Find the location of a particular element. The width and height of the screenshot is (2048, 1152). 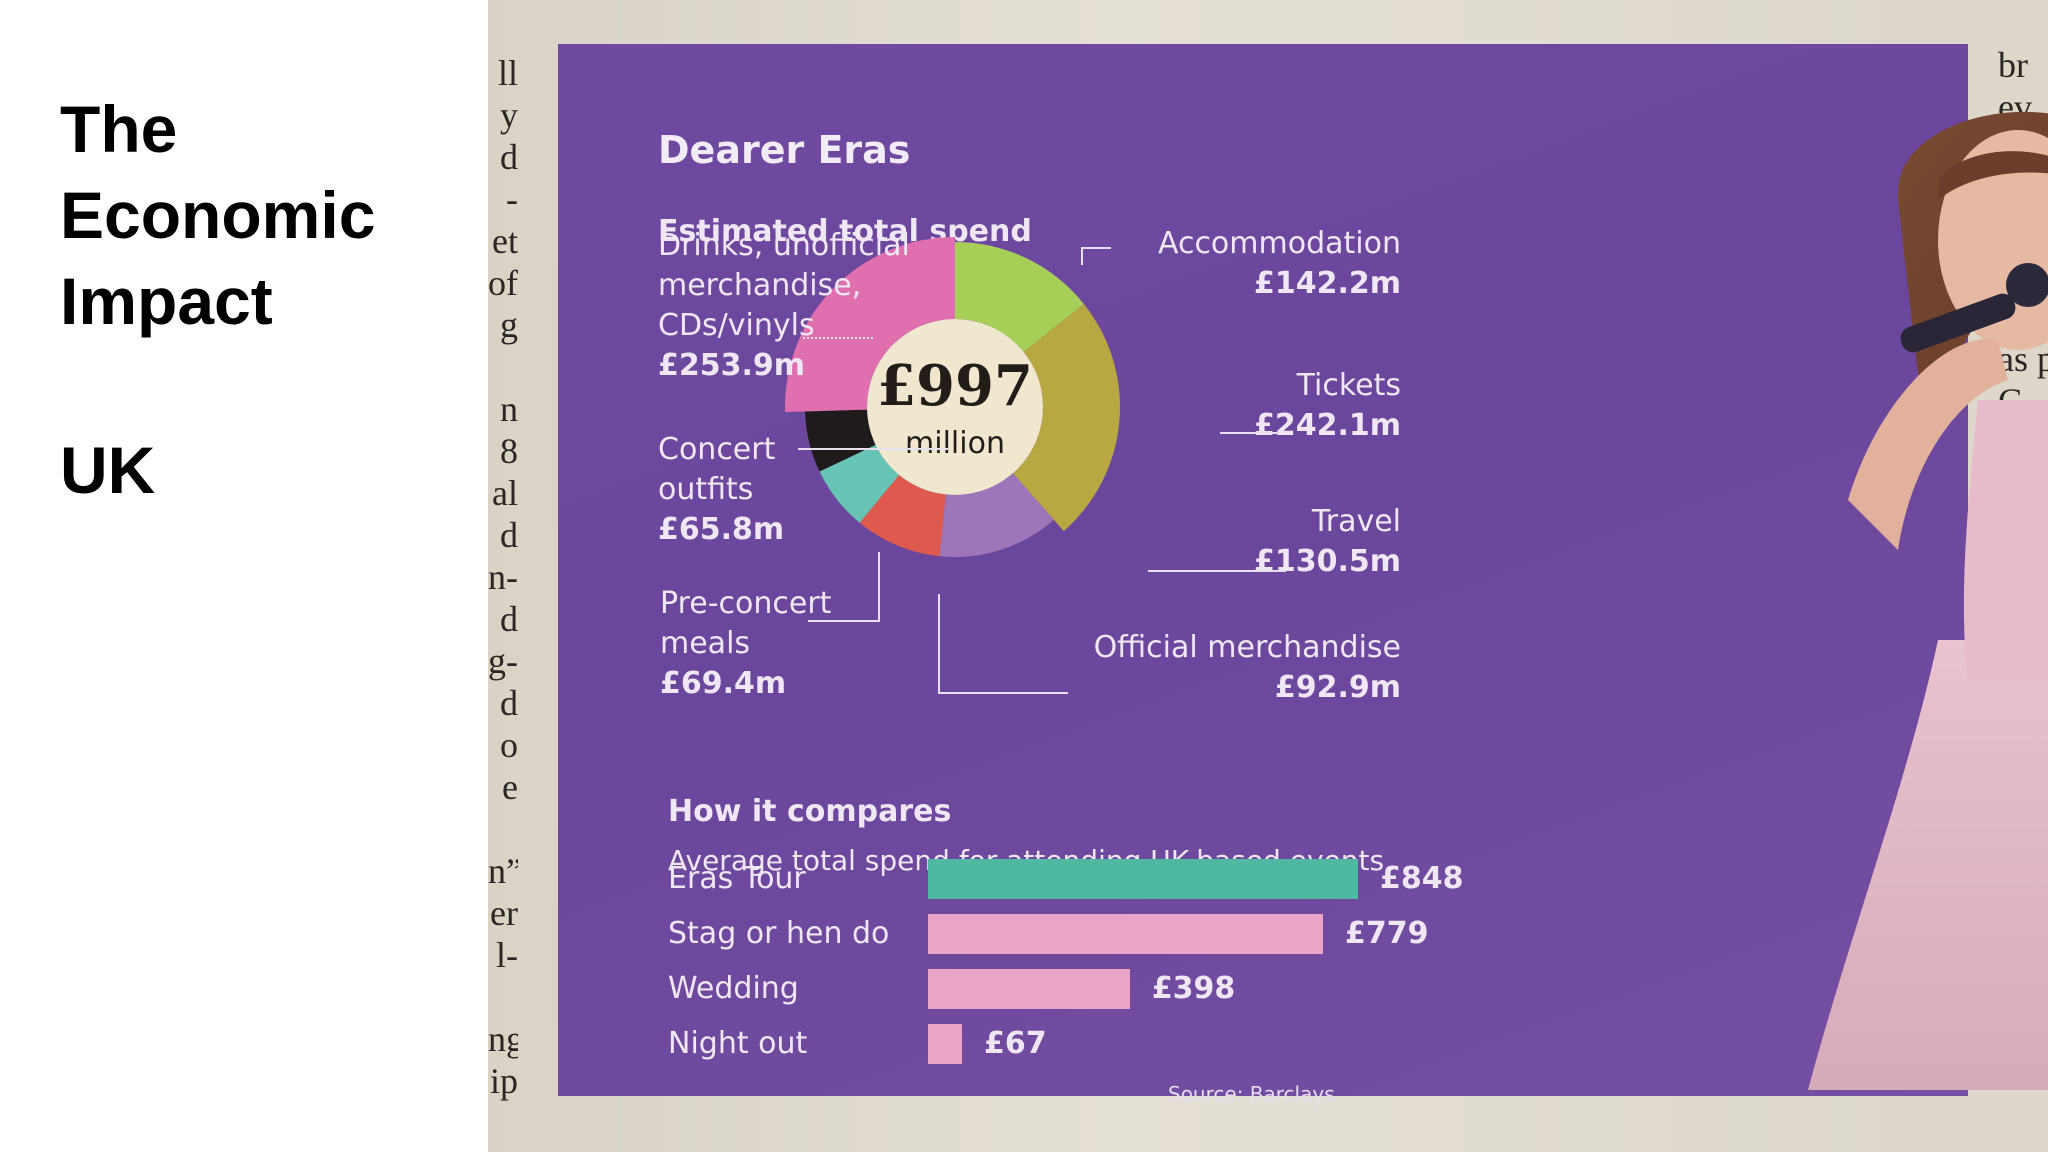

right-margin-fragment-8: C is located at coordinates (2010, 401).